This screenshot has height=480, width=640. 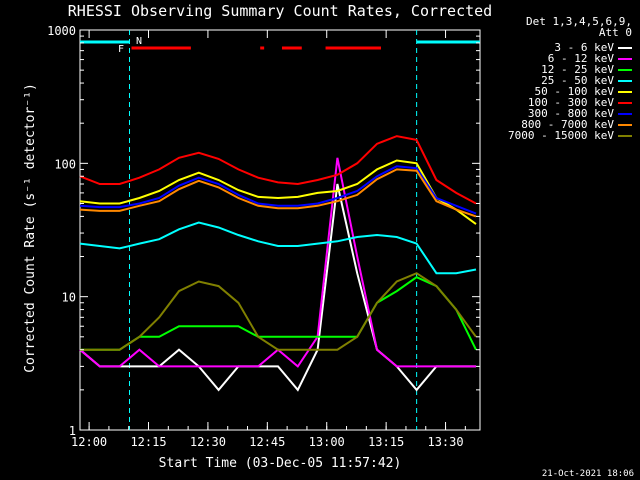 I want to click on legend-item: 3 - 6 keV, so click(x=593, y=47).